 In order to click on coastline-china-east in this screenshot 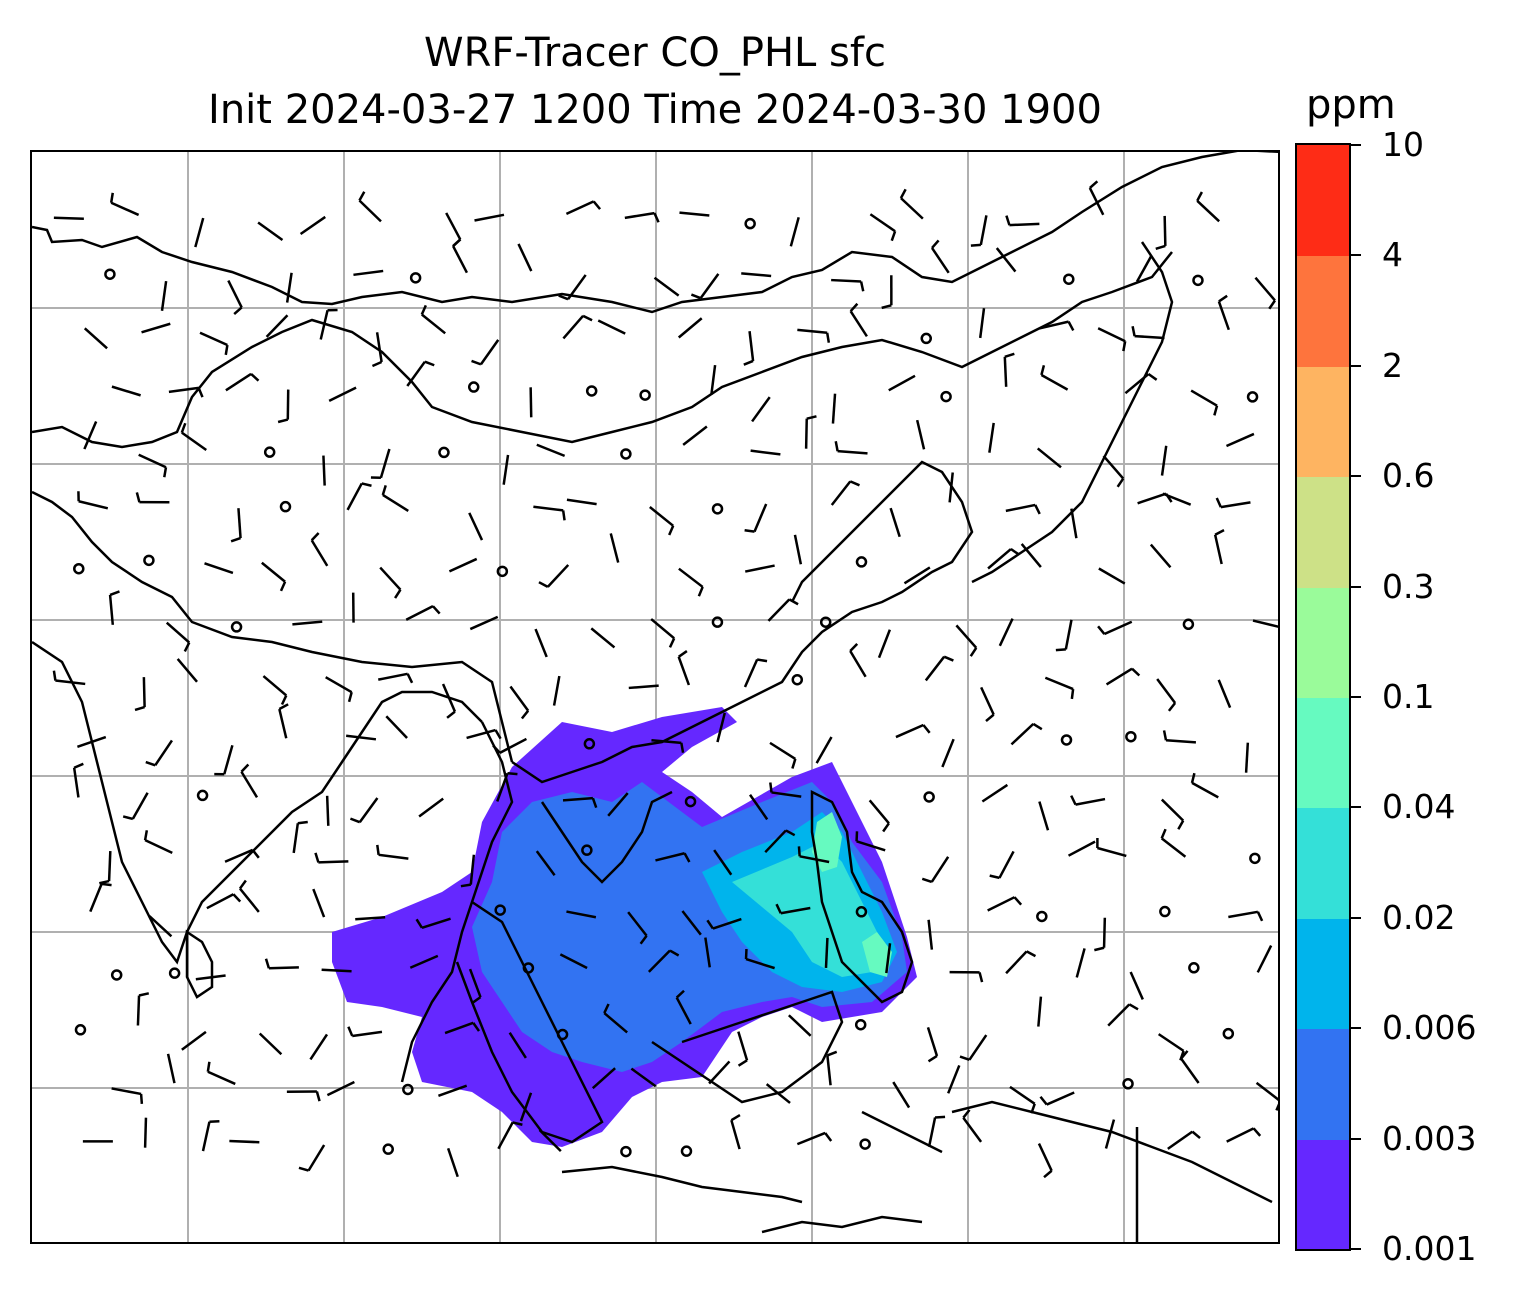, I will do `click(742, 622)`.